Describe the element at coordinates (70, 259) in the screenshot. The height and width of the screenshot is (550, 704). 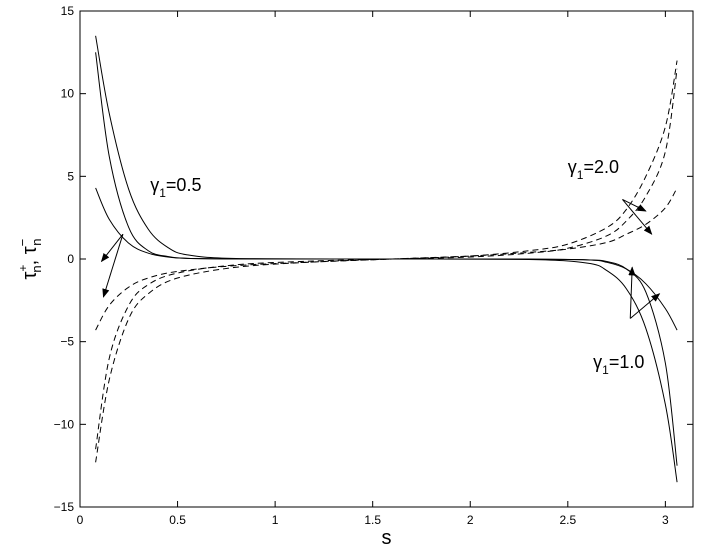
I see `y-tick-label: 0` at that location.